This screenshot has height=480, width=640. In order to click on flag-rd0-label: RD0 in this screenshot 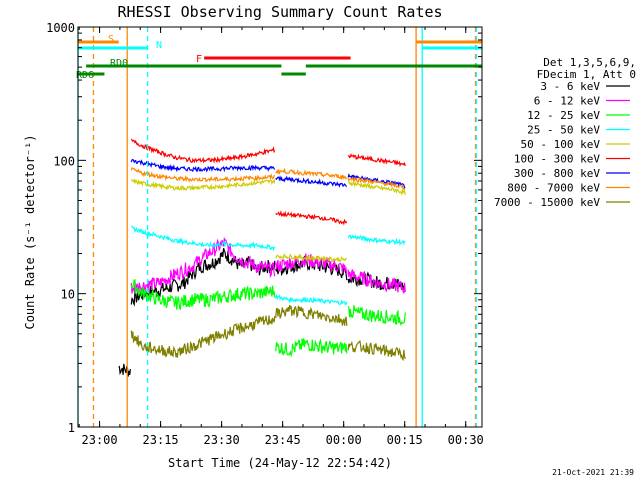, I will do `click(119, 63)`.